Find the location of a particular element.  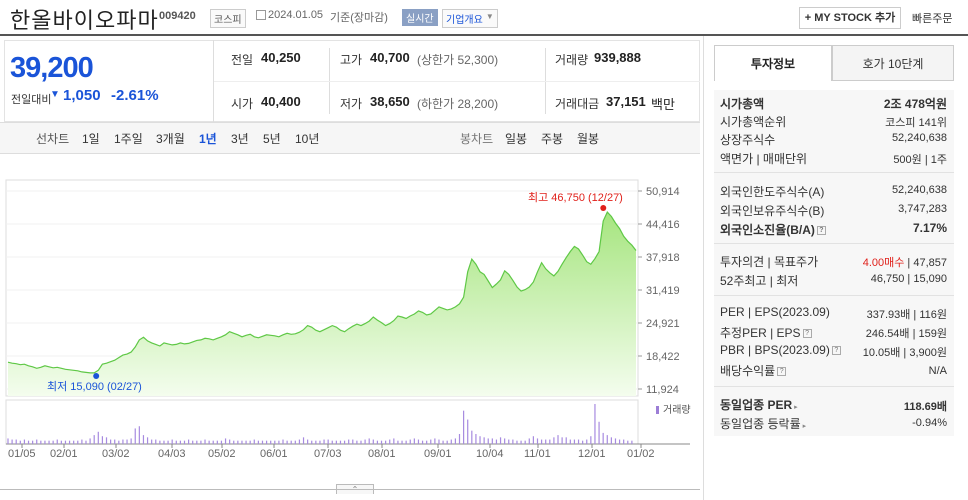

quote-row-divider is located at coordinates (457, 81).